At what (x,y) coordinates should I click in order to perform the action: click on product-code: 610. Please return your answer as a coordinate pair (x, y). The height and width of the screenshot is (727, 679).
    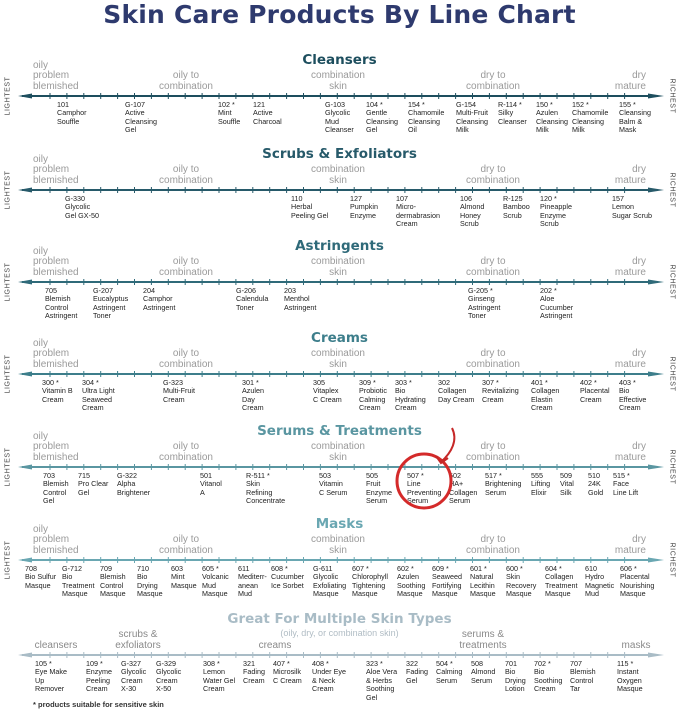
    Looking at the image, I should click on (591, 568).